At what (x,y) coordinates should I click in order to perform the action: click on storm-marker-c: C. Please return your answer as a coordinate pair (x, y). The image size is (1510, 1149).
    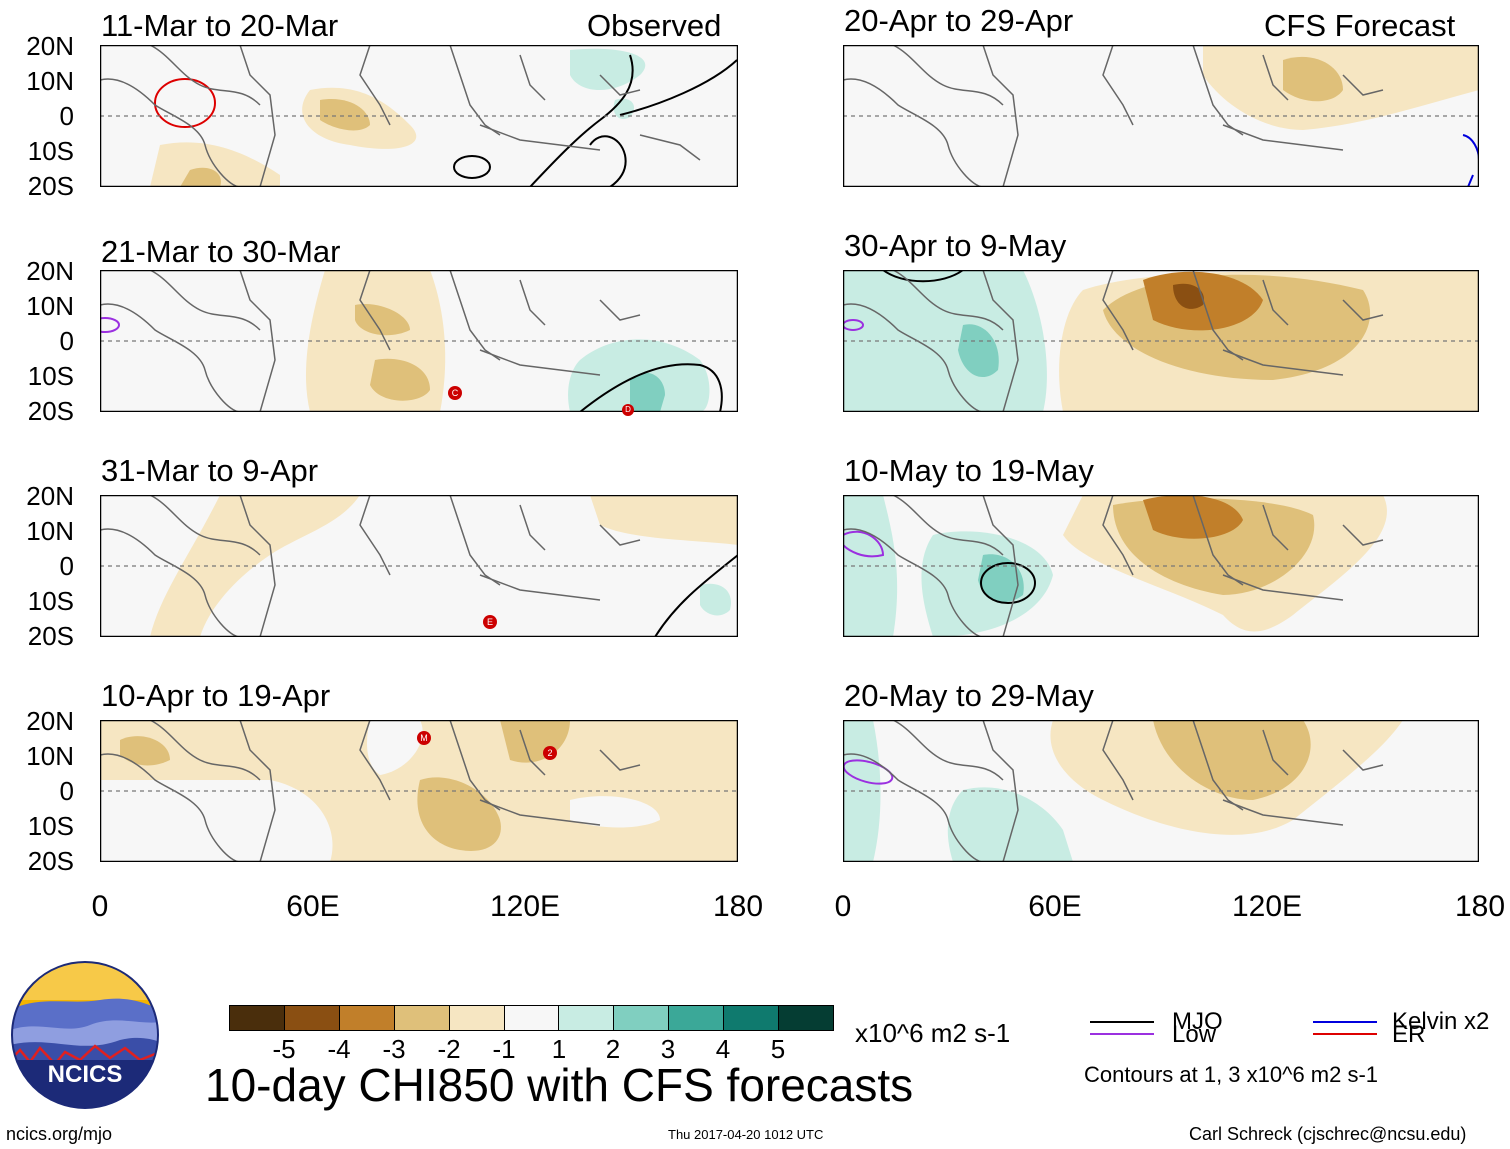
    Looking at the image, I should click on (455, 393).